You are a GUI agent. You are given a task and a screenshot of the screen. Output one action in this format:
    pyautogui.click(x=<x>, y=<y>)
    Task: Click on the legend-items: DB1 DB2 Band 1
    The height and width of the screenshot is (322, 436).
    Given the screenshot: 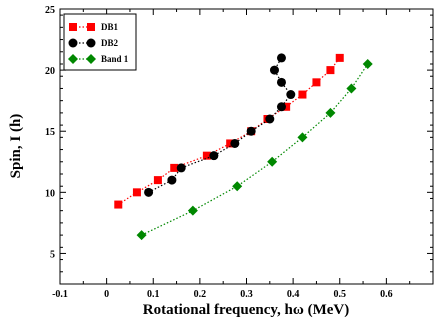 What is the action you would take?
    pyautogui.click(x=98, y=43)
    